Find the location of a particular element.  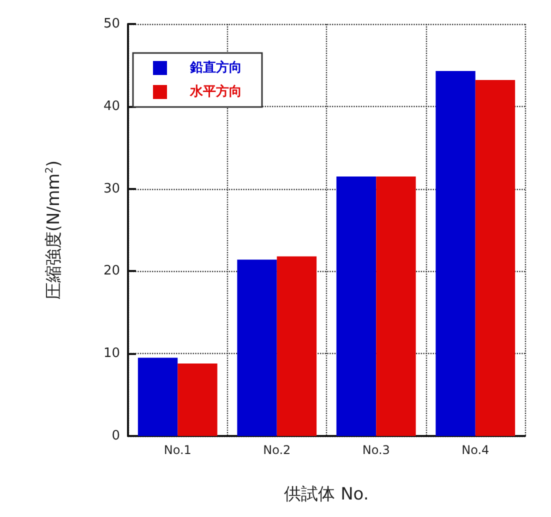

legend-label: 水平方向 is located at coordinates (215, 92).